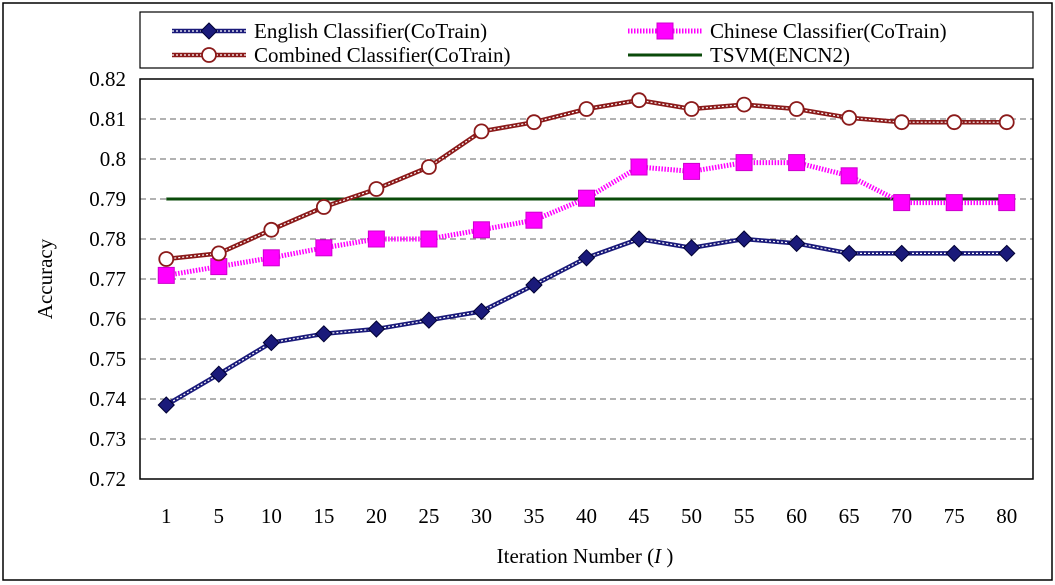  Describe the element at coordinates (954, 516) in the screenshot. I see `x-tick-label: 75` at that location.